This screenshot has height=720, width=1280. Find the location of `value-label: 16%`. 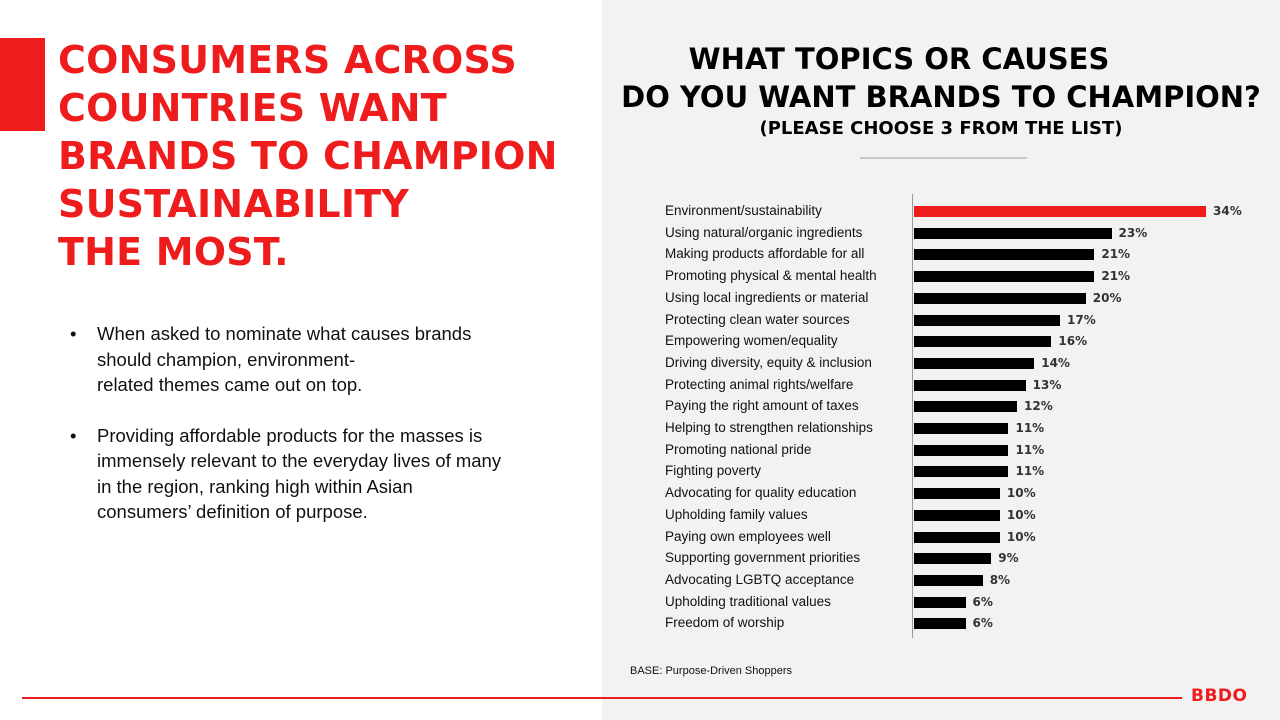

value-label: 16% is located at coordinates (1073, 341).